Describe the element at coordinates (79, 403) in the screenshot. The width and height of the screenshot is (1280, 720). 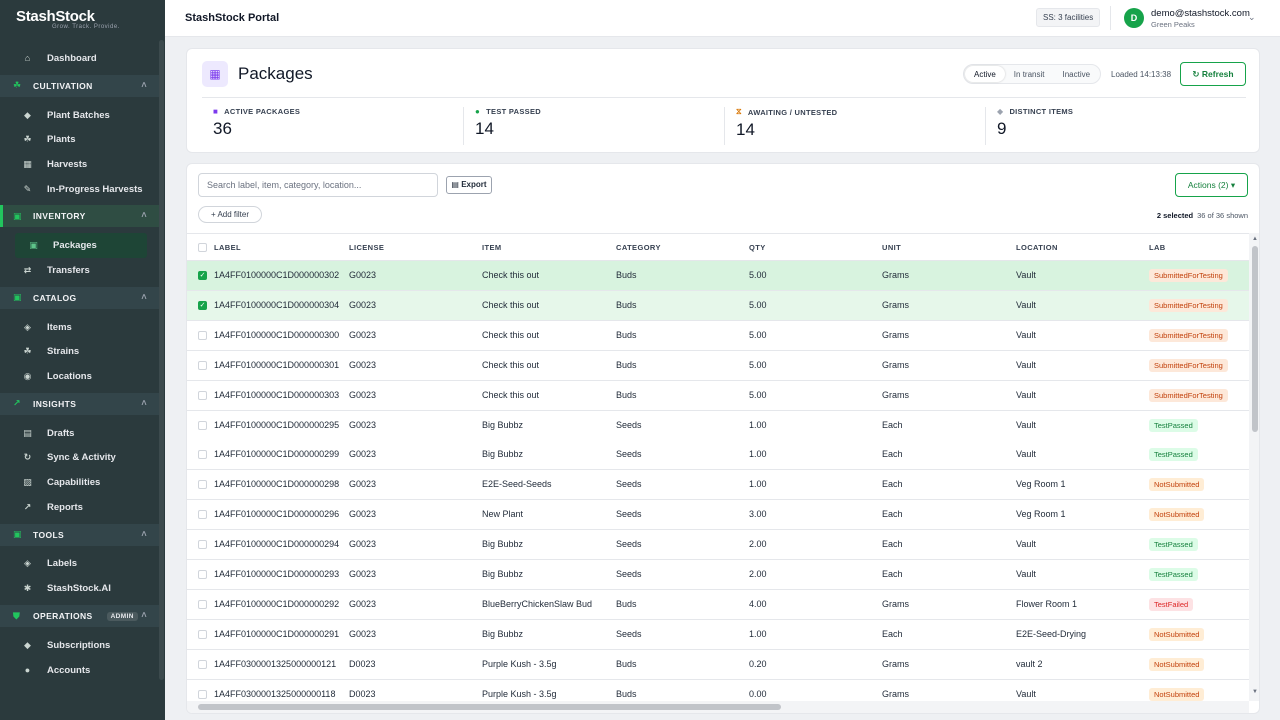
I see `sidebar-section-insights: ↗ INSIGHTS ˄` at that location.